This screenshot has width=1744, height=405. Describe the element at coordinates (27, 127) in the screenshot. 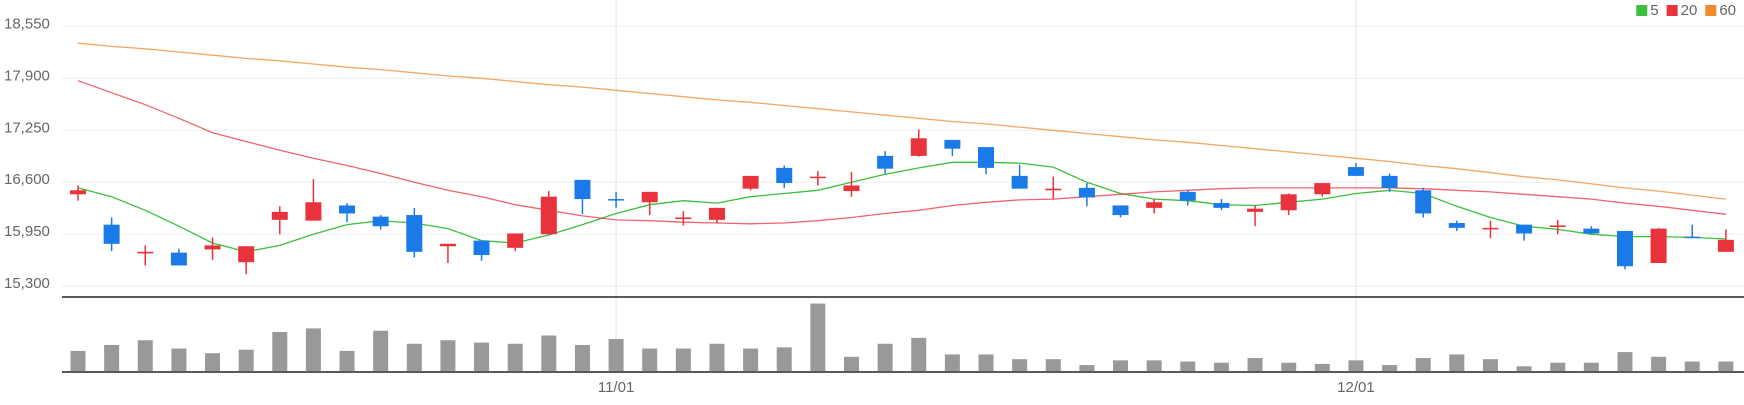

I see `y-tick-label: 17,250` at that location.